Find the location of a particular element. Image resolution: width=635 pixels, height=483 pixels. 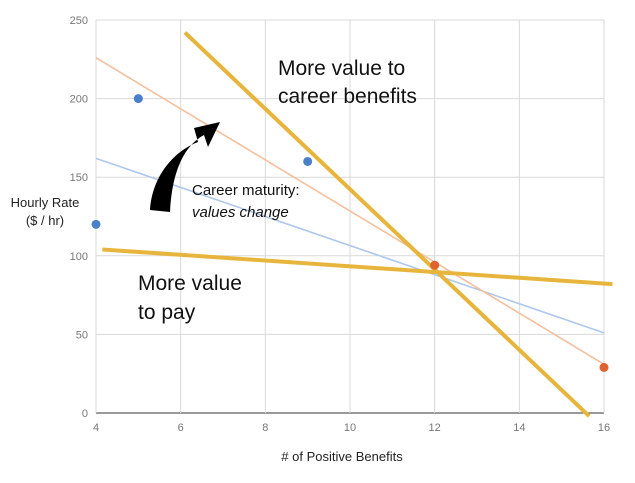

x-axis-label: # of Positive Benefits is located at coordinates (342, 456).